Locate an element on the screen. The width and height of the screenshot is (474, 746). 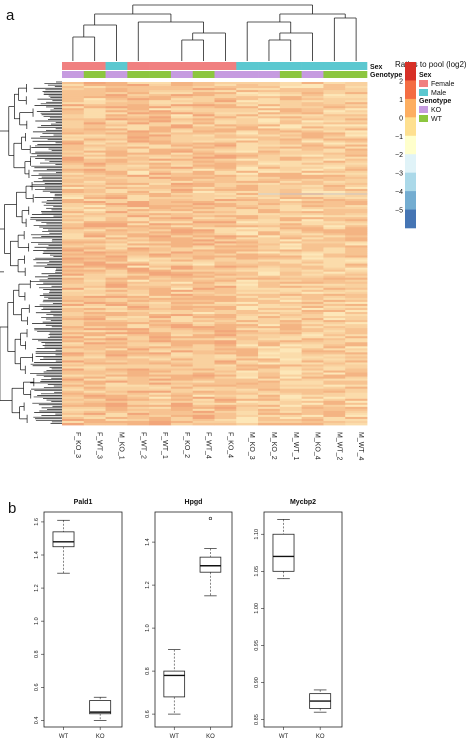
color-scale-tick: −1 is located at coordinates (399, 137).